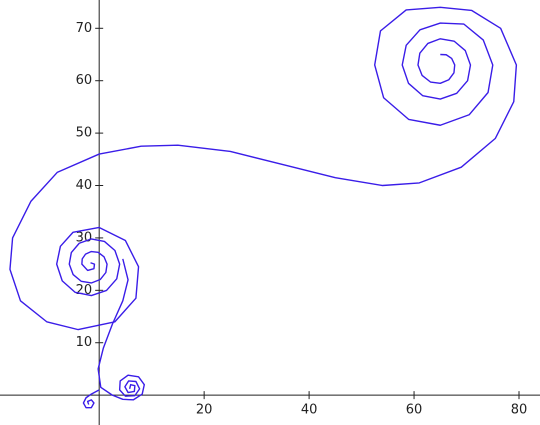 The width and height of the screenshot is (540, 425). I want to click on y-tick-label: 10, so click(84, 342).